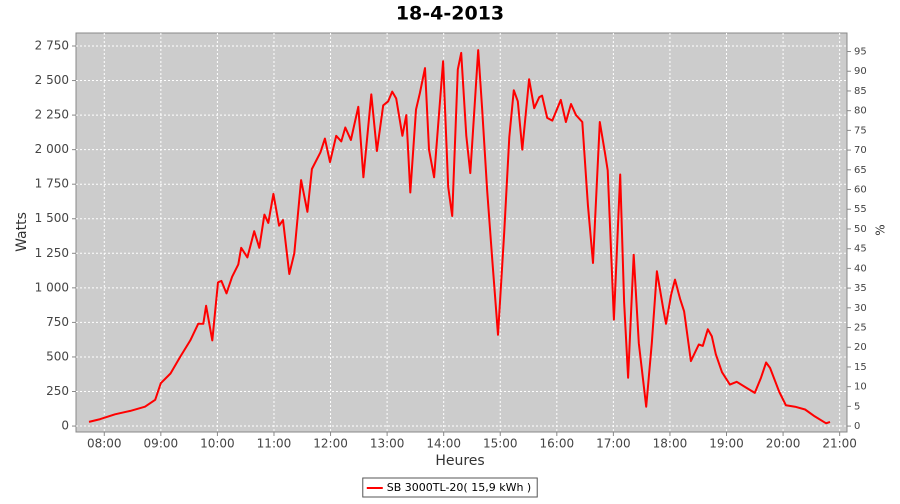 The image size is (900, 504). Describe the element at coordinates (52, 218) in the screenshot. I see `y-tick-label: 1 500` at that location.